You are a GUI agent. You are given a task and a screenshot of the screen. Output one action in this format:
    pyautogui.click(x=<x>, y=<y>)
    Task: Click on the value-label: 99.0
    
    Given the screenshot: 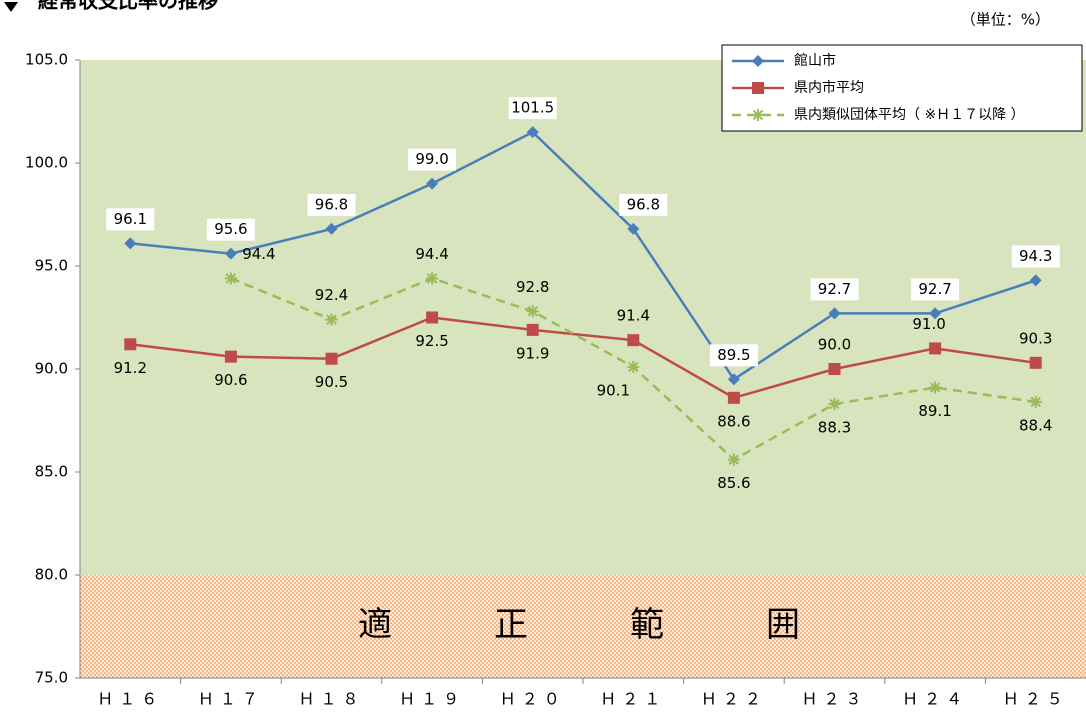 What is the action you would take?
    pyautogui.click(x=431, y=159)
    